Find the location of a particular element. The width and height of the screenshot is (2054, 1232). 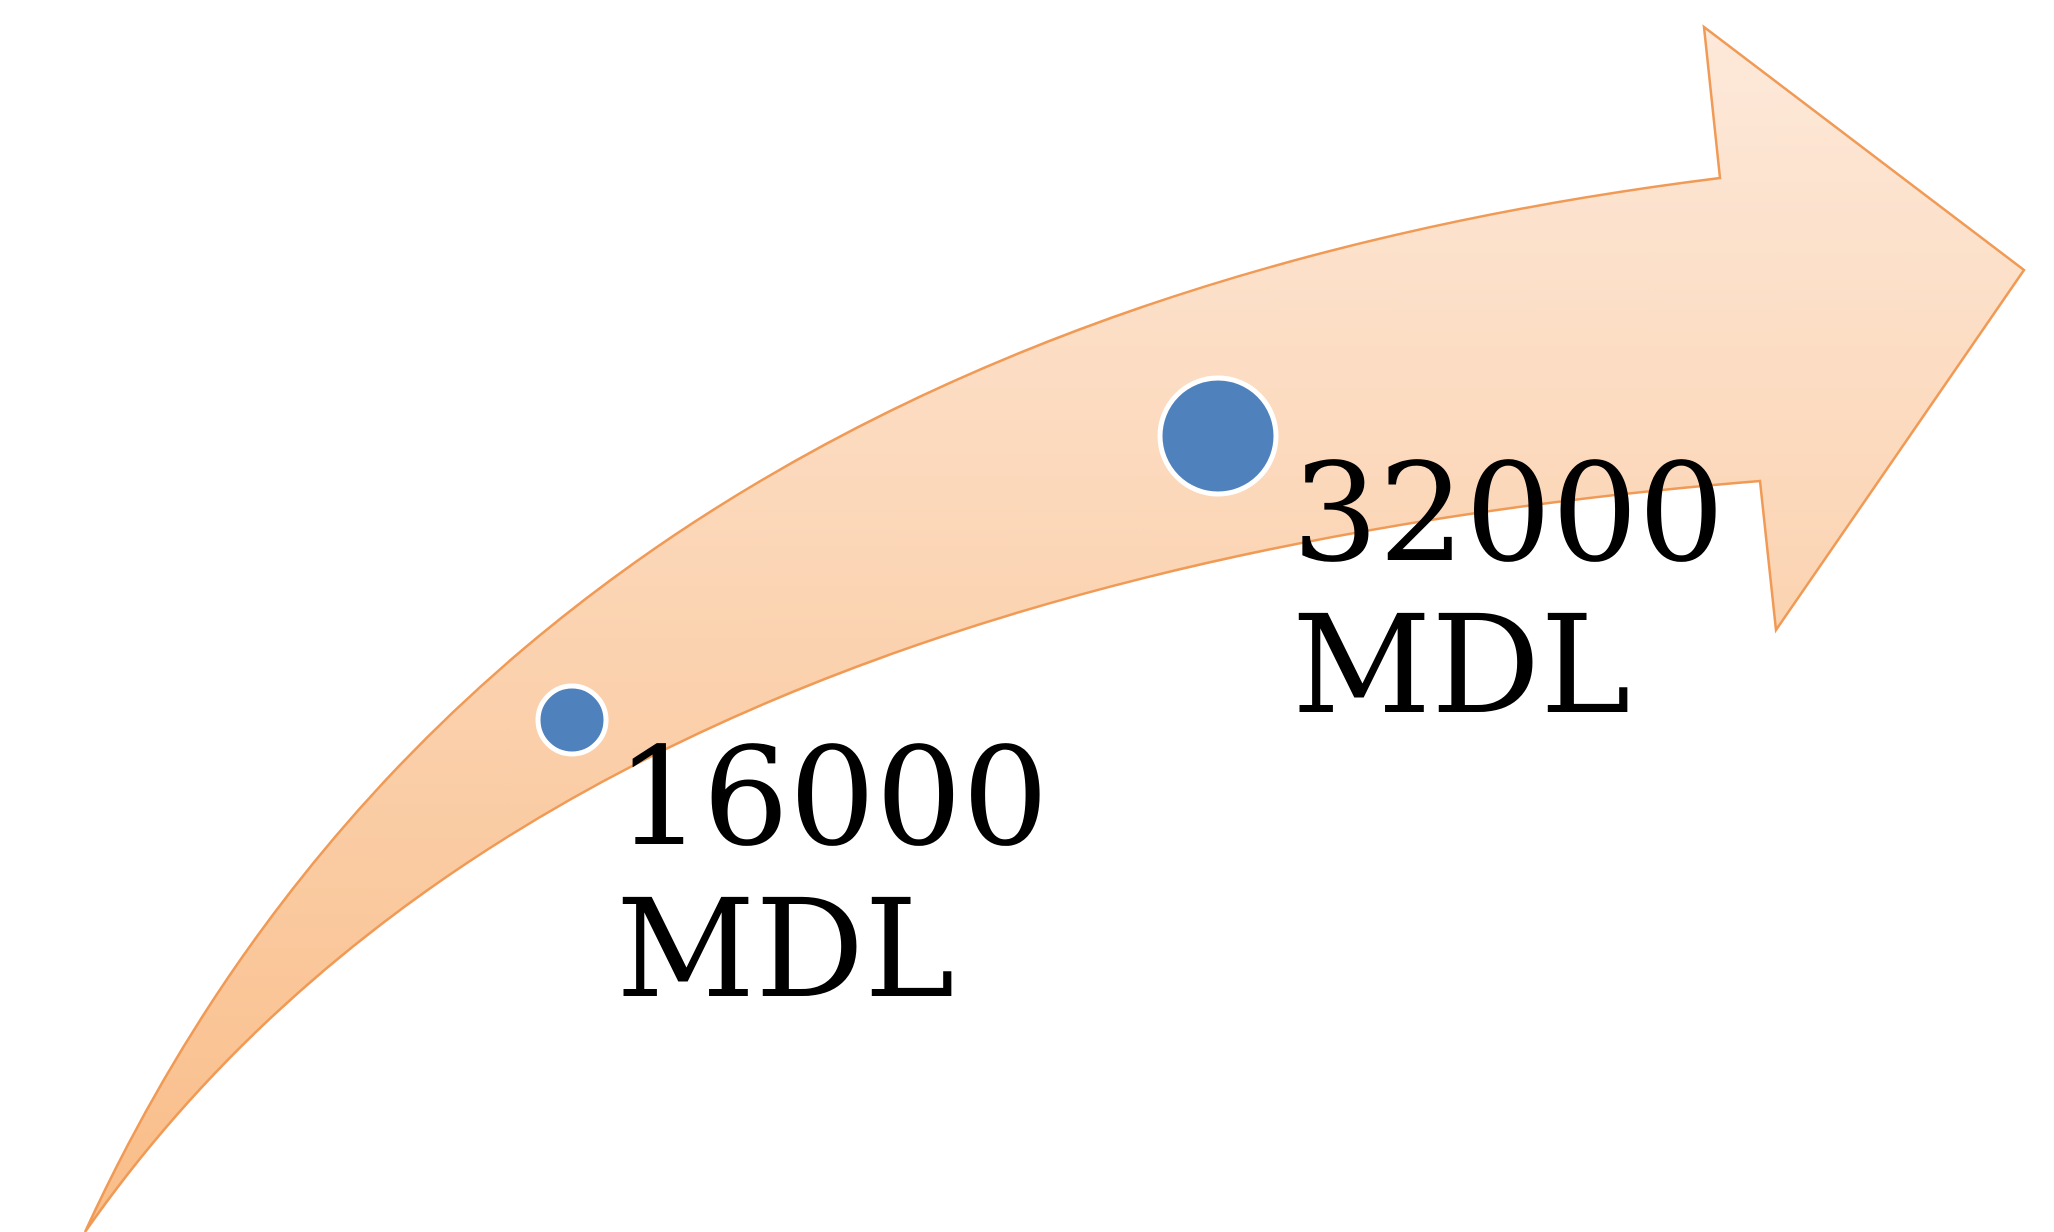

milestone-1-label: 16000 MDL is located at coordinates (832, 874).